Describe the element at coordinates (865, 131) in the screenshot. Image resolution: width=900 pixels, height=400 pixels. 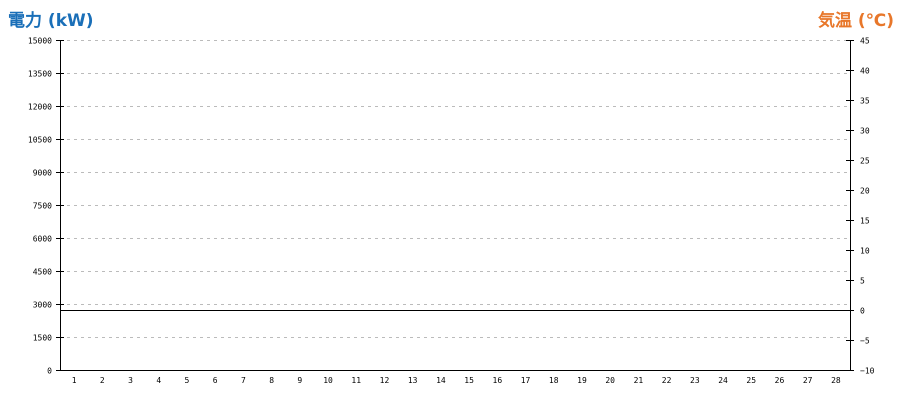
I see `right-tick-label: 30` at that location.